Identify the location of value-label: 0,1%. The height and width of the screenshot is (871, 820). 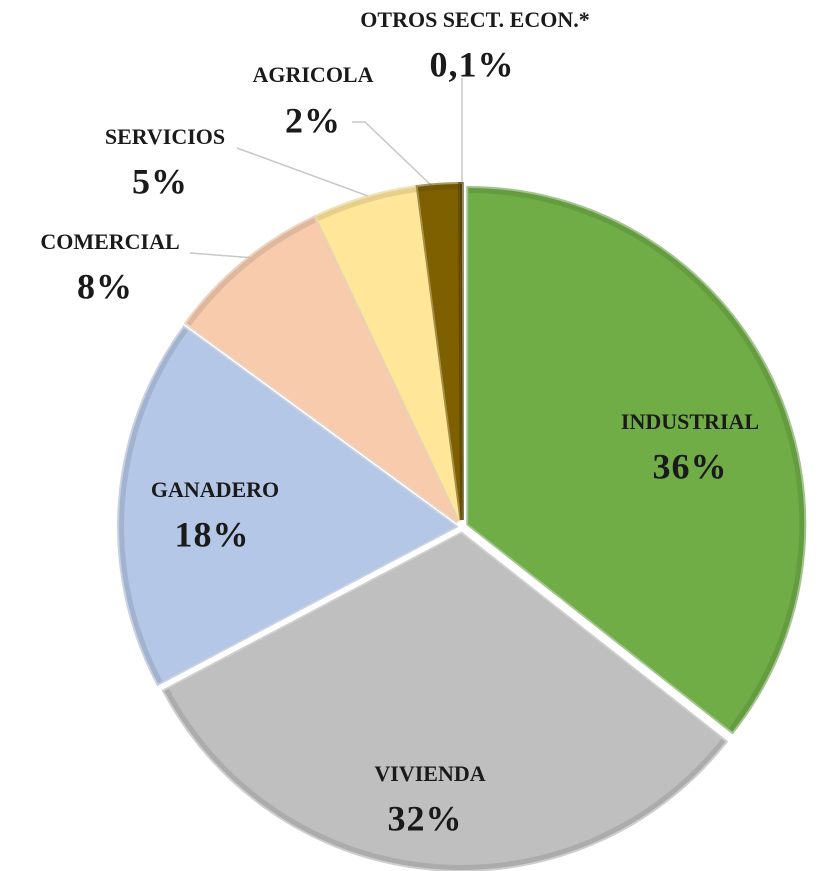
(472, 64).